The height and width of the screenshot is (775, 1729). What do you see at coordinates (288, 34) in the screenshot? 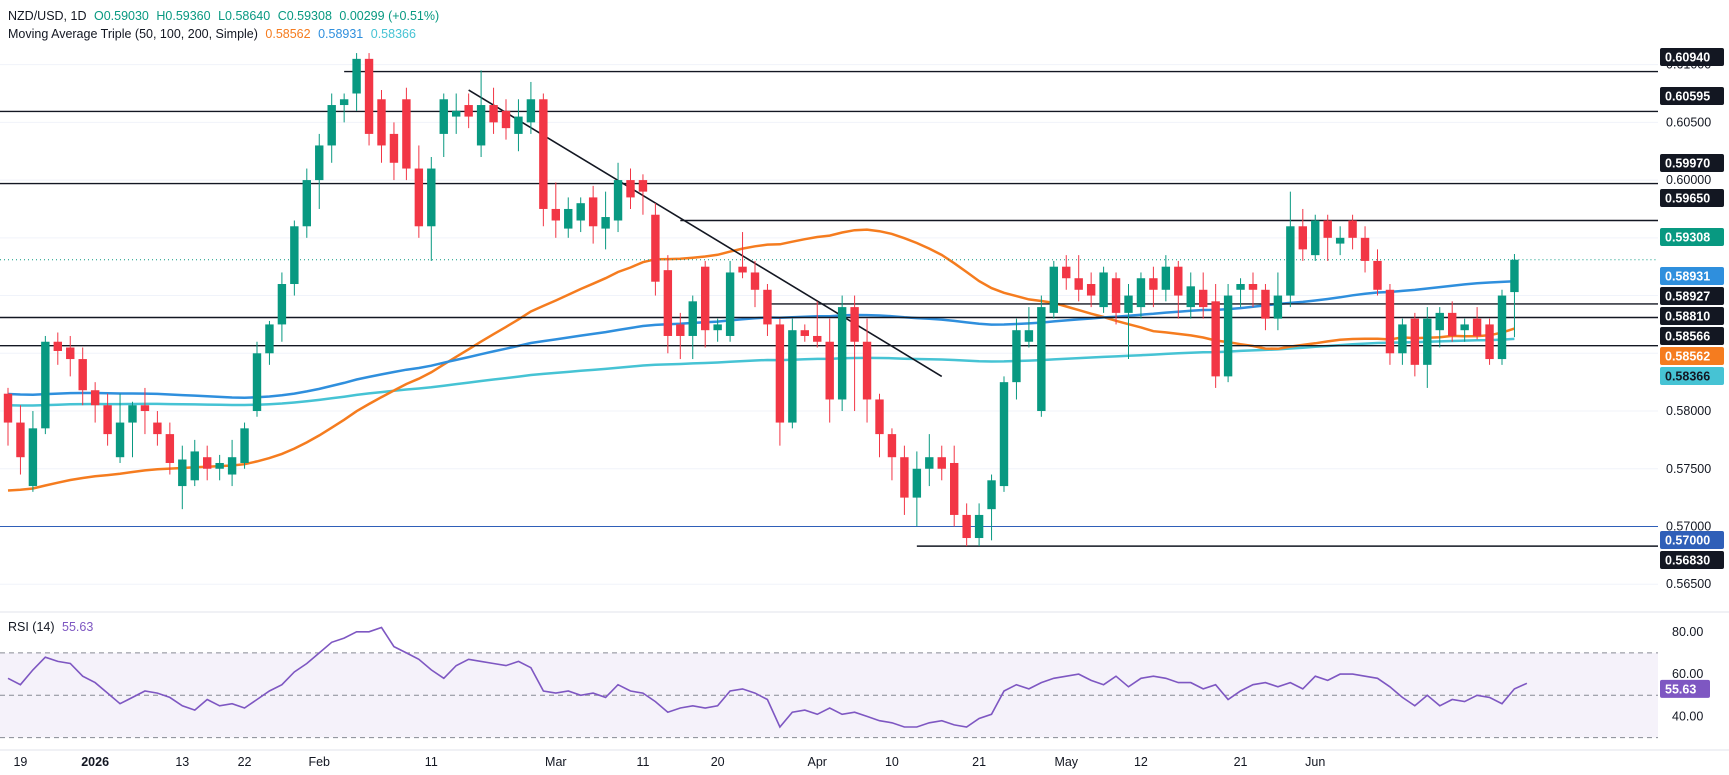
I see `ma50-value: 0.58562` at bounding box center [288, 34].